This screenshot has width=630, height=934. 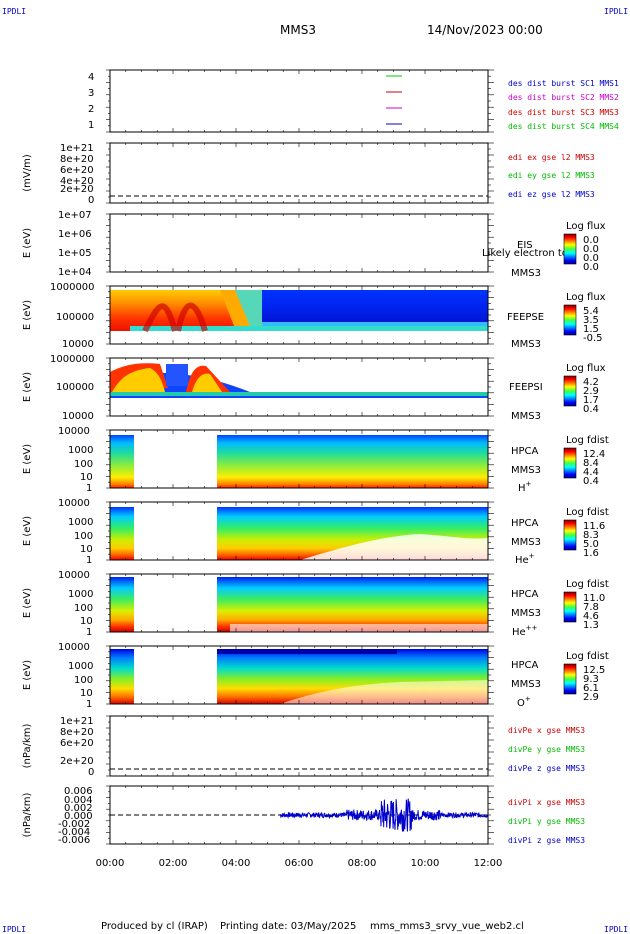 What do you see at coordinates (207, 382) in the screenshot?
I see `spectrogram-hot-region` at bounding box center [207, 382].